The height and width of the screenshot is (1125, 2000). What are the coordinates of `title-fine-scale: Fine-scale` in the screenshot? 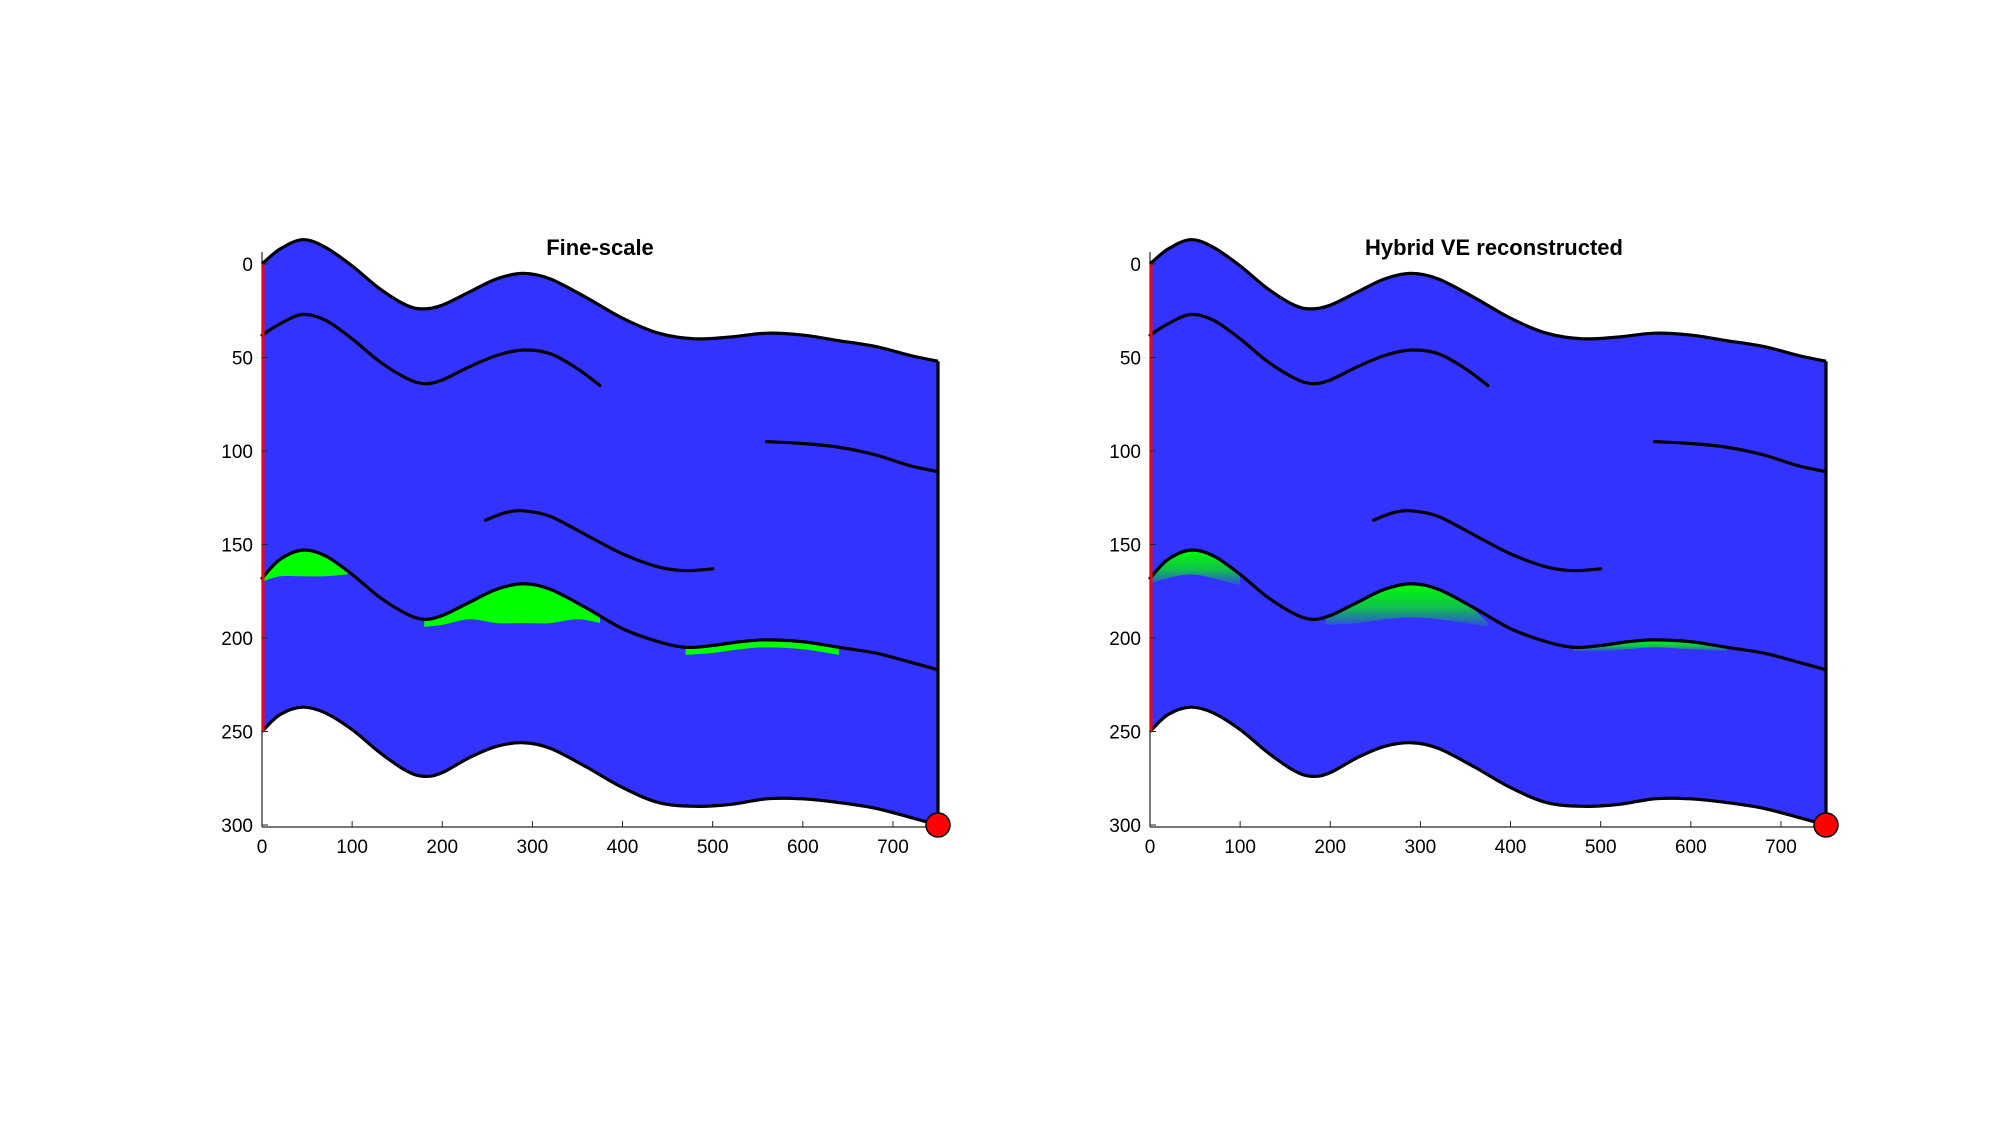 It's located at (600, 247).